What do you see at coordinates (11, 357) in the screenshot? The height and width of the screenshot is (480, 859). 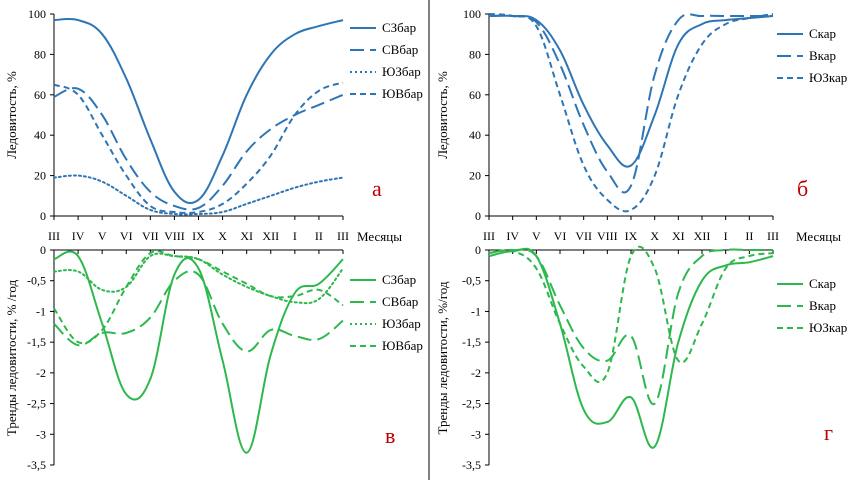 I see `y-axis-title: Тренды ледовитости, % /год` at bounding box center [11, 357].